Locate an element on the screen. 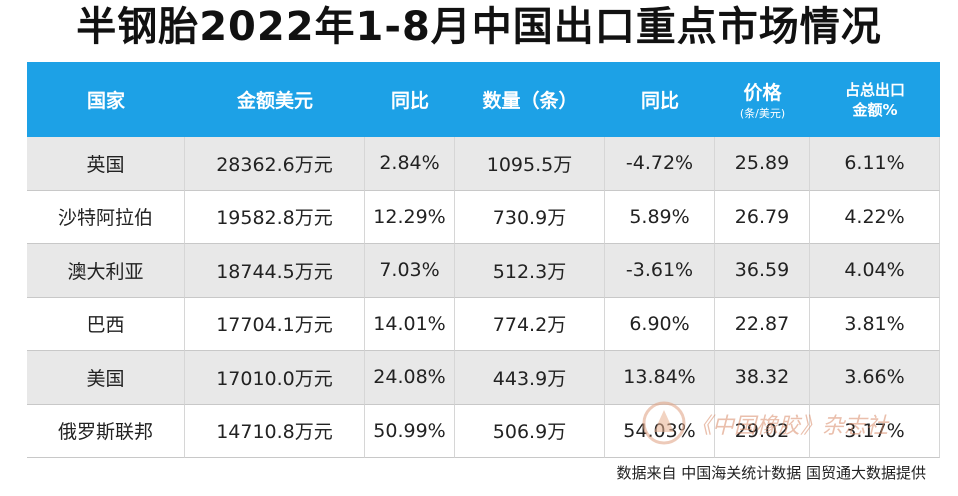  cell-text: 38.32 is located at coordinates (762, 377).